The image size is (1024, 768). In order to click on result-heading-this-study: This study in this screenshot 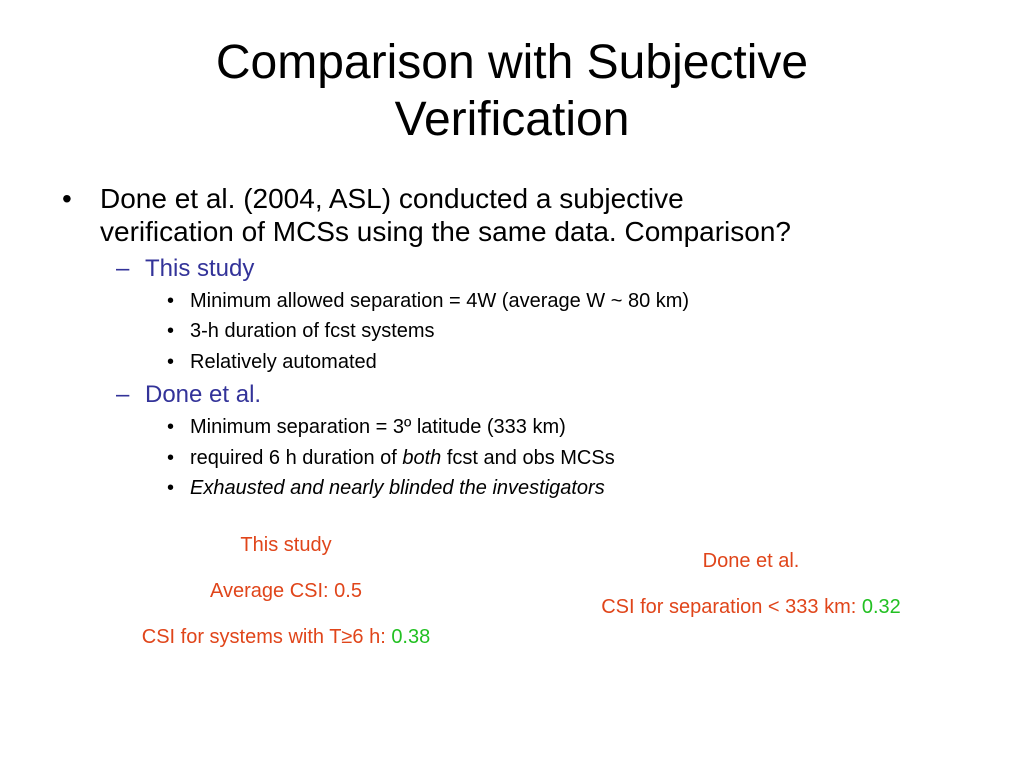, I will do `click(286, 545)`.